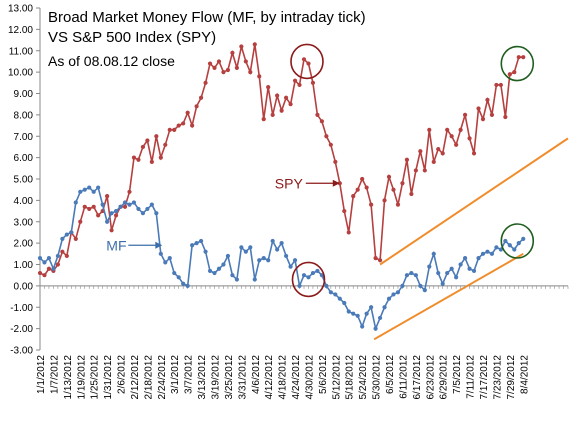  What do you see at coordinates (24, 201) in the screenshot?
I see `y-tick-label: 4.00` at bounding box center [24, 201].